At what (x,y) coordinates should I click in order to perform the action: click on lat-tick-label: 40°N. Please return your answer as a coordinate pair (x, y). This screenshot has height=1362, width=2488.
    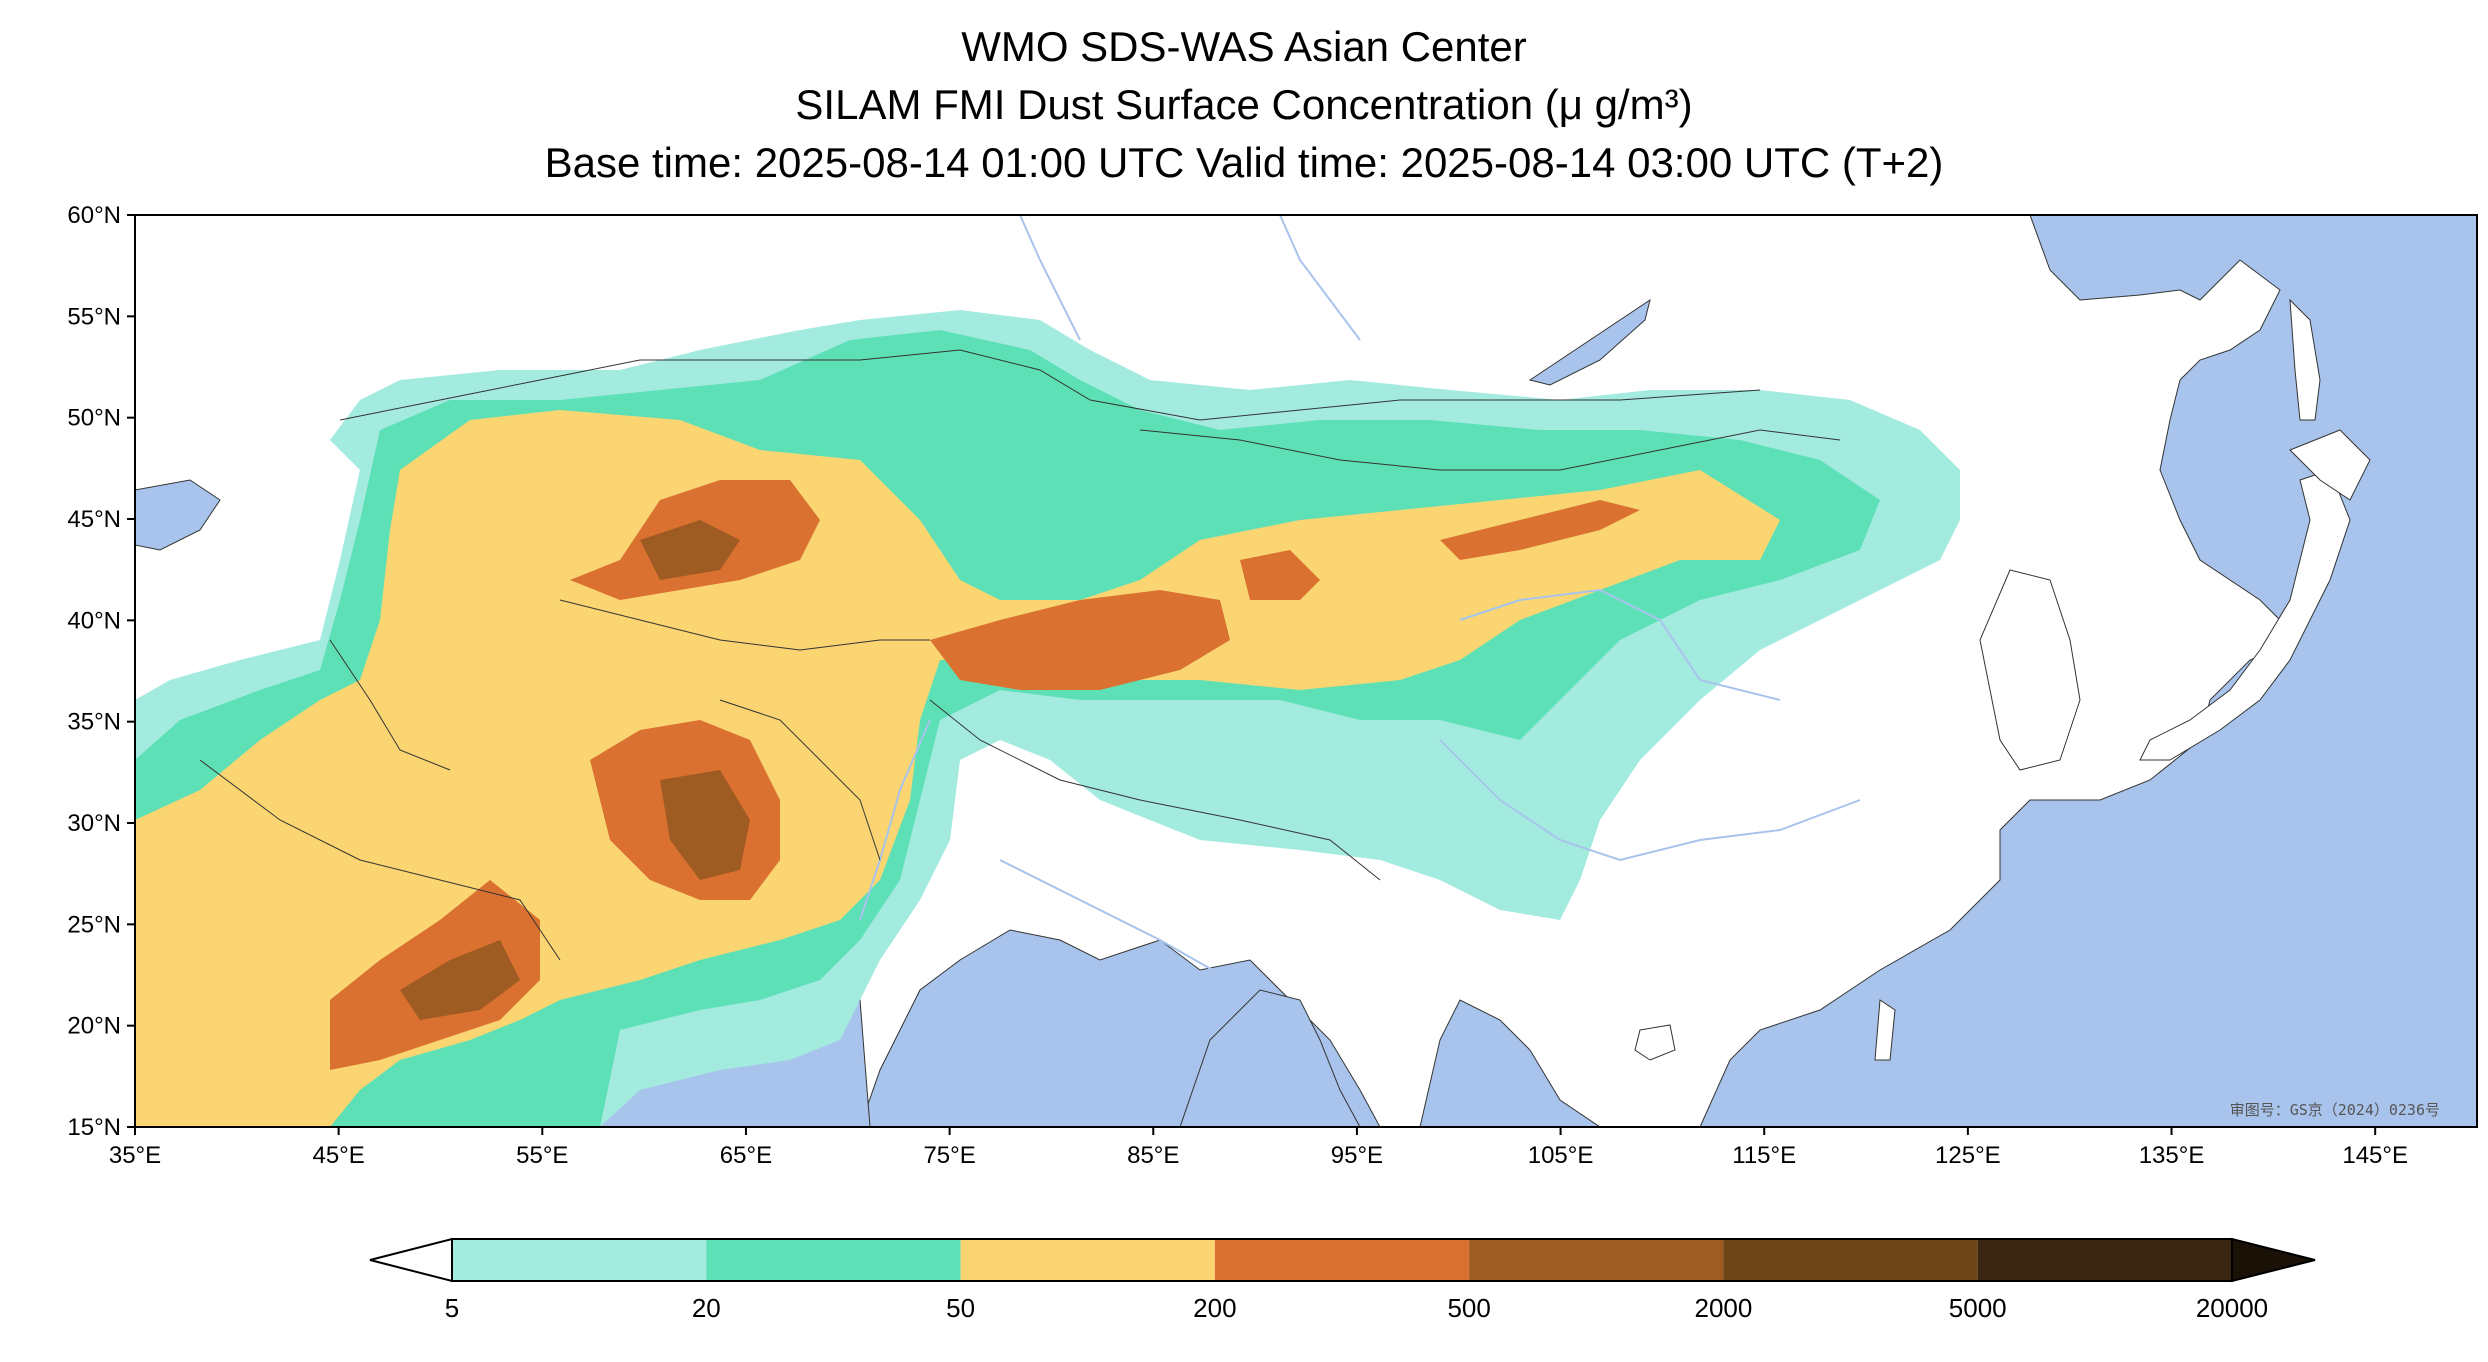
    Looking at the image, I should click on (94, 620).